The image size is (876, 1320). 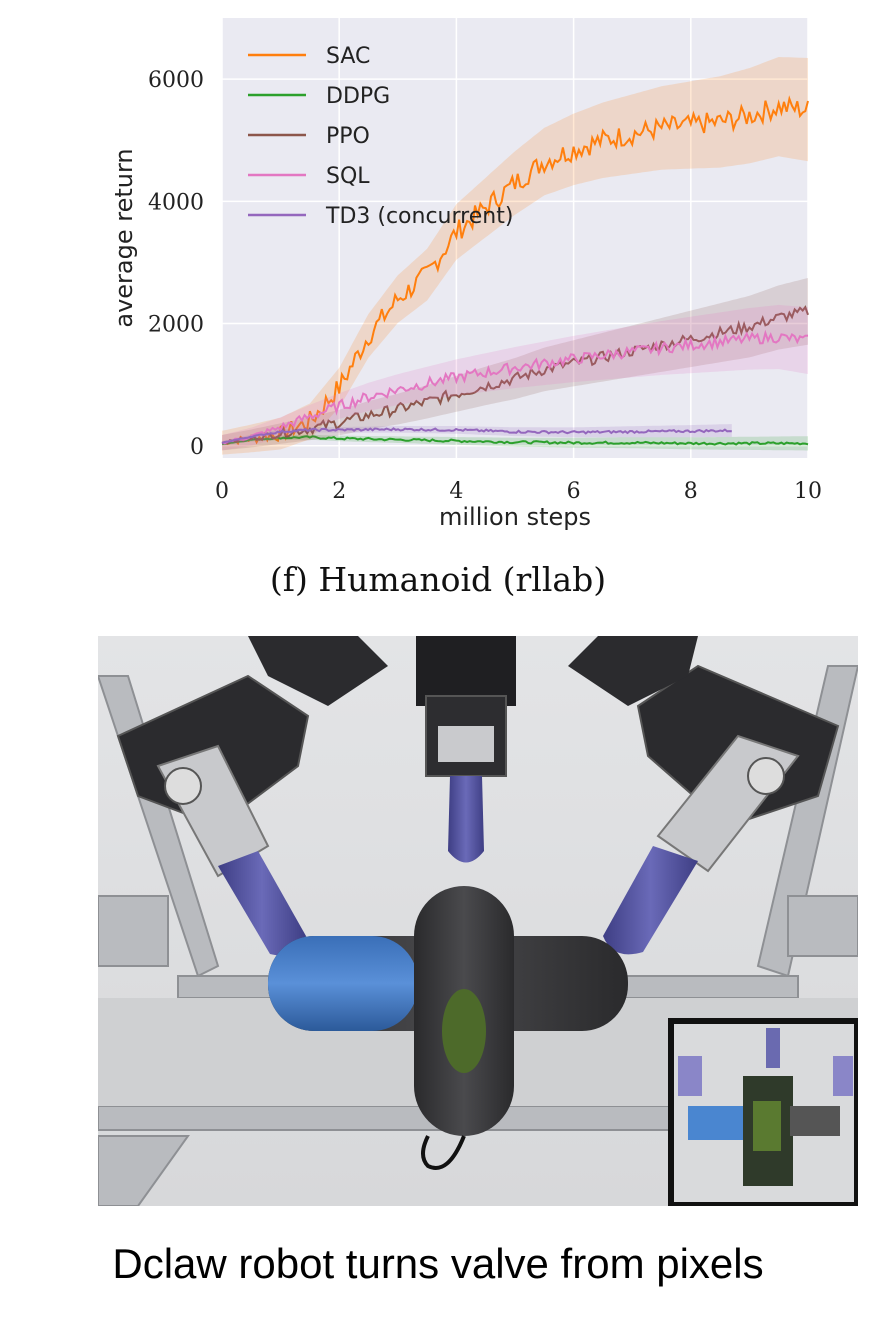 What do you see at coordinates (222, 491) in the screenshot?
I see `x-tick-label: 0` at bounding box center [222, 491].